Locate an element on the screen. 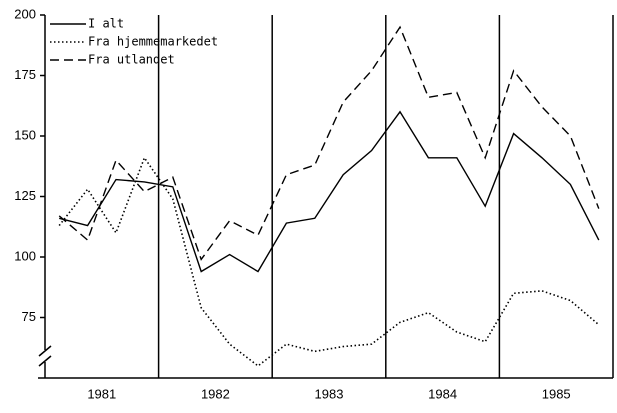 This screenshot has width=617, height=413. x-tick-label: 1985 is located at coordinates (556, 393).